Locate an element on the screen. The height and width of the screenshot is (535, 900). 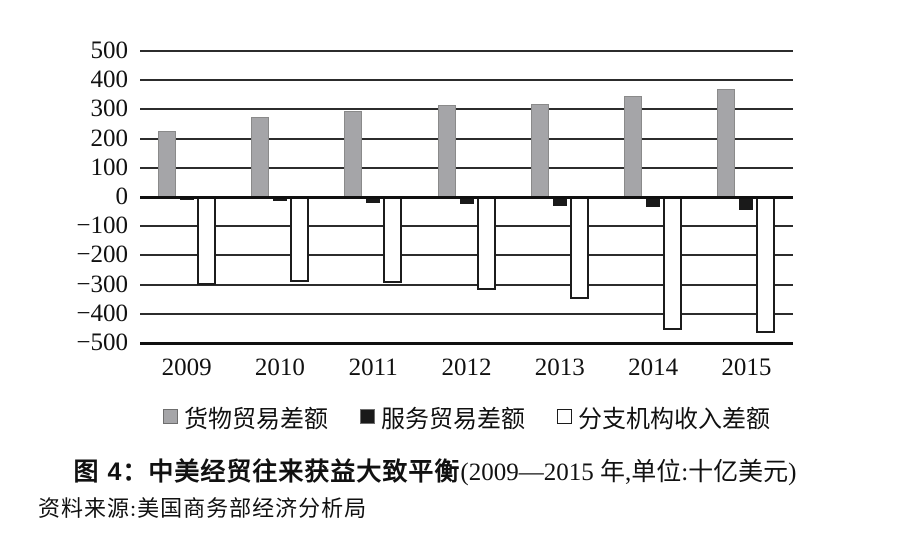
bar-services-trade-balance-2014 is located at coordinates (653, 202).